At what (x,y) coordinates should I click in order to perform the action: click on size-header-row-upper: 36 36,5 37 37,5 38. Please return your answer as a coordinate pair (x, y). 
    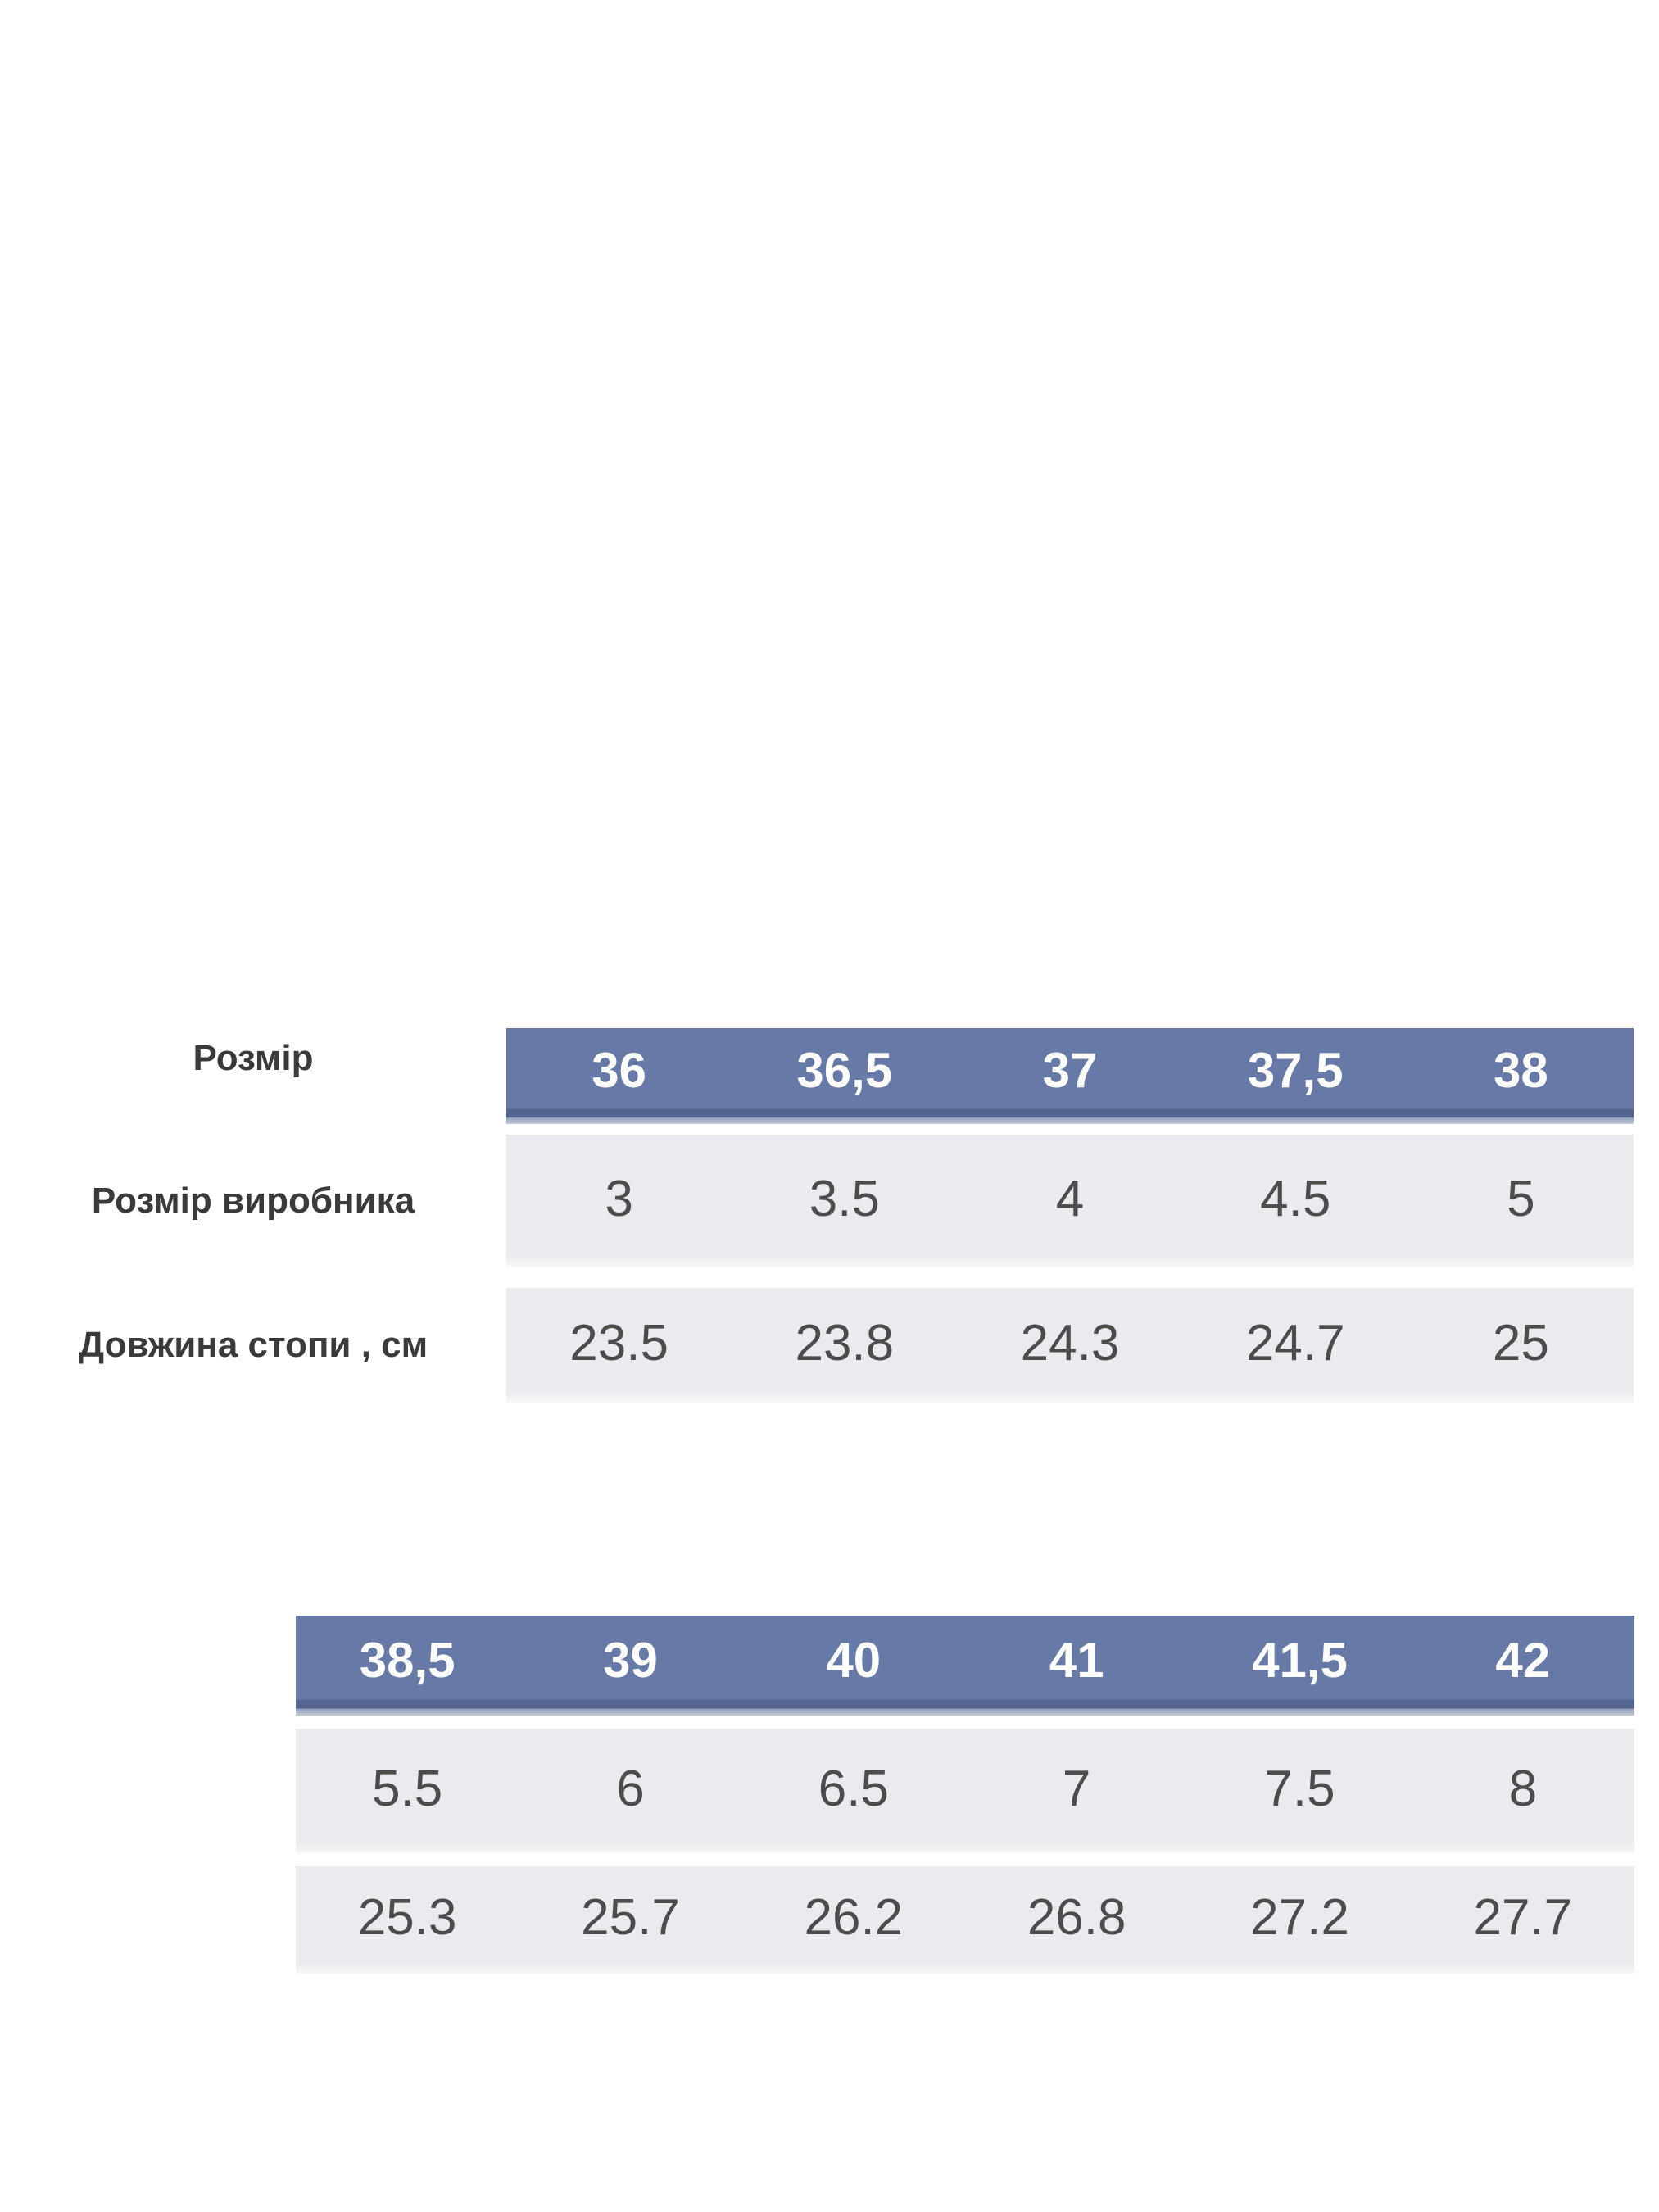
    Looking at the image, I should click on (1070, 1076).